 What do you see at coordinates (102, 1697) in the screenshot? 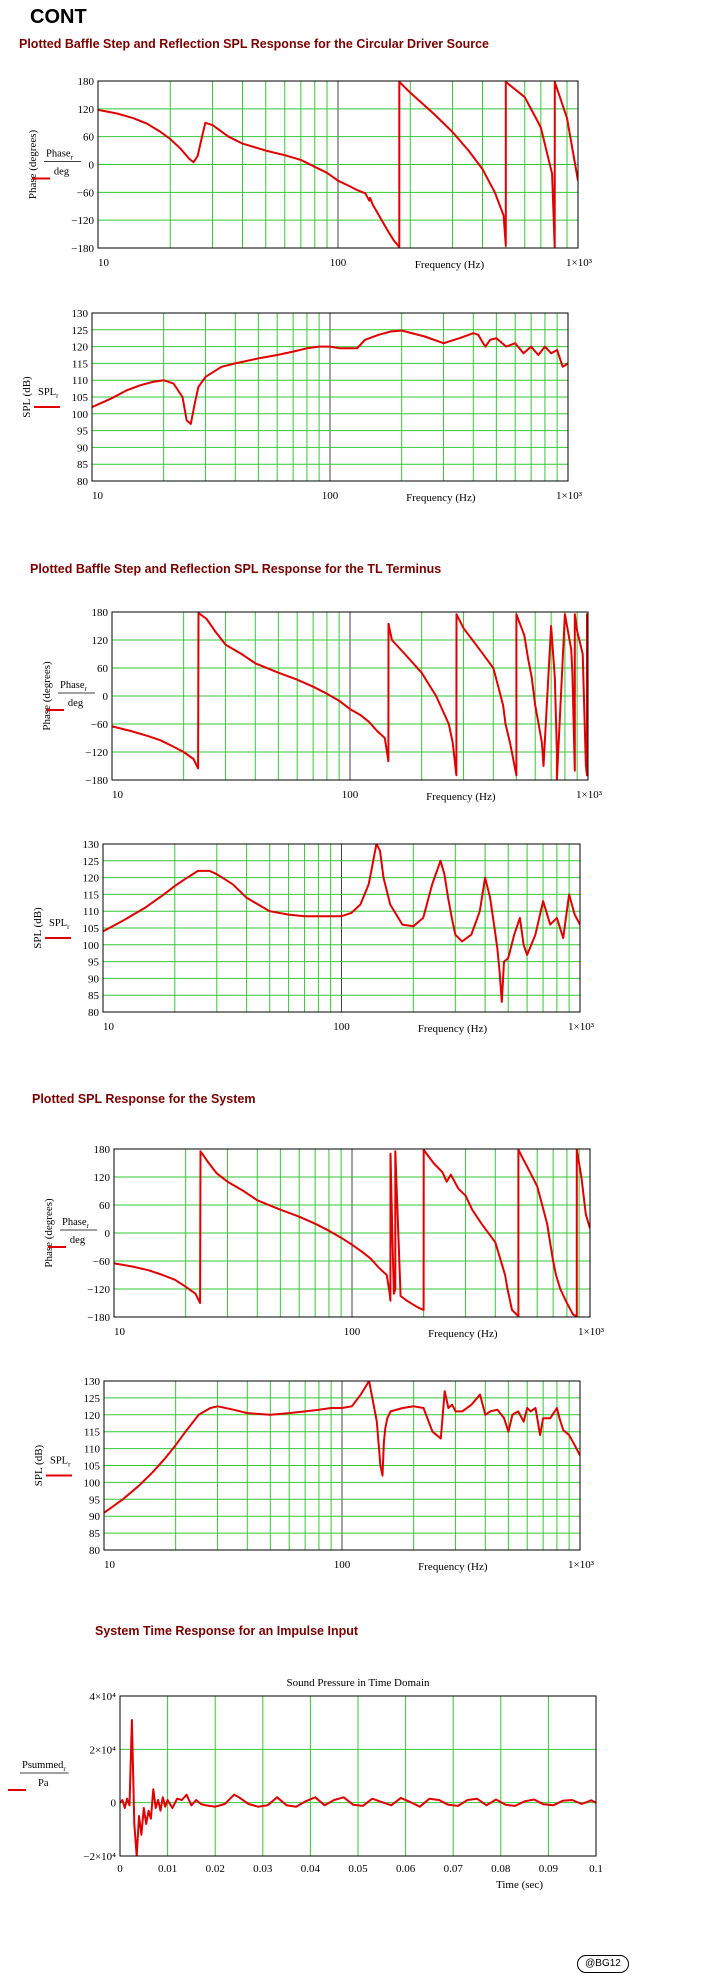
I see `y-tick-label: 4×10⁴` at bounding box center [102, 1697].